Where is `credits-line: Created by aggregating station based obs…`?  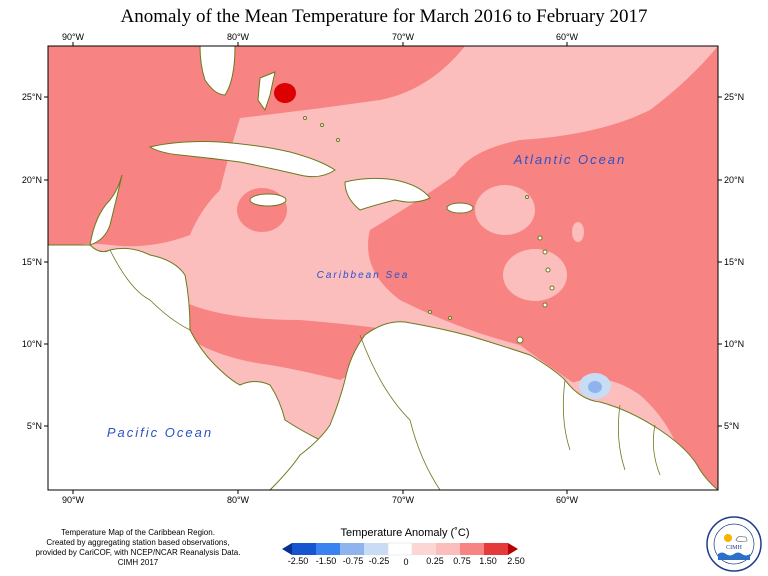
credits-line: Created by aggregating station based obs… is located at coordinates (138, 542).